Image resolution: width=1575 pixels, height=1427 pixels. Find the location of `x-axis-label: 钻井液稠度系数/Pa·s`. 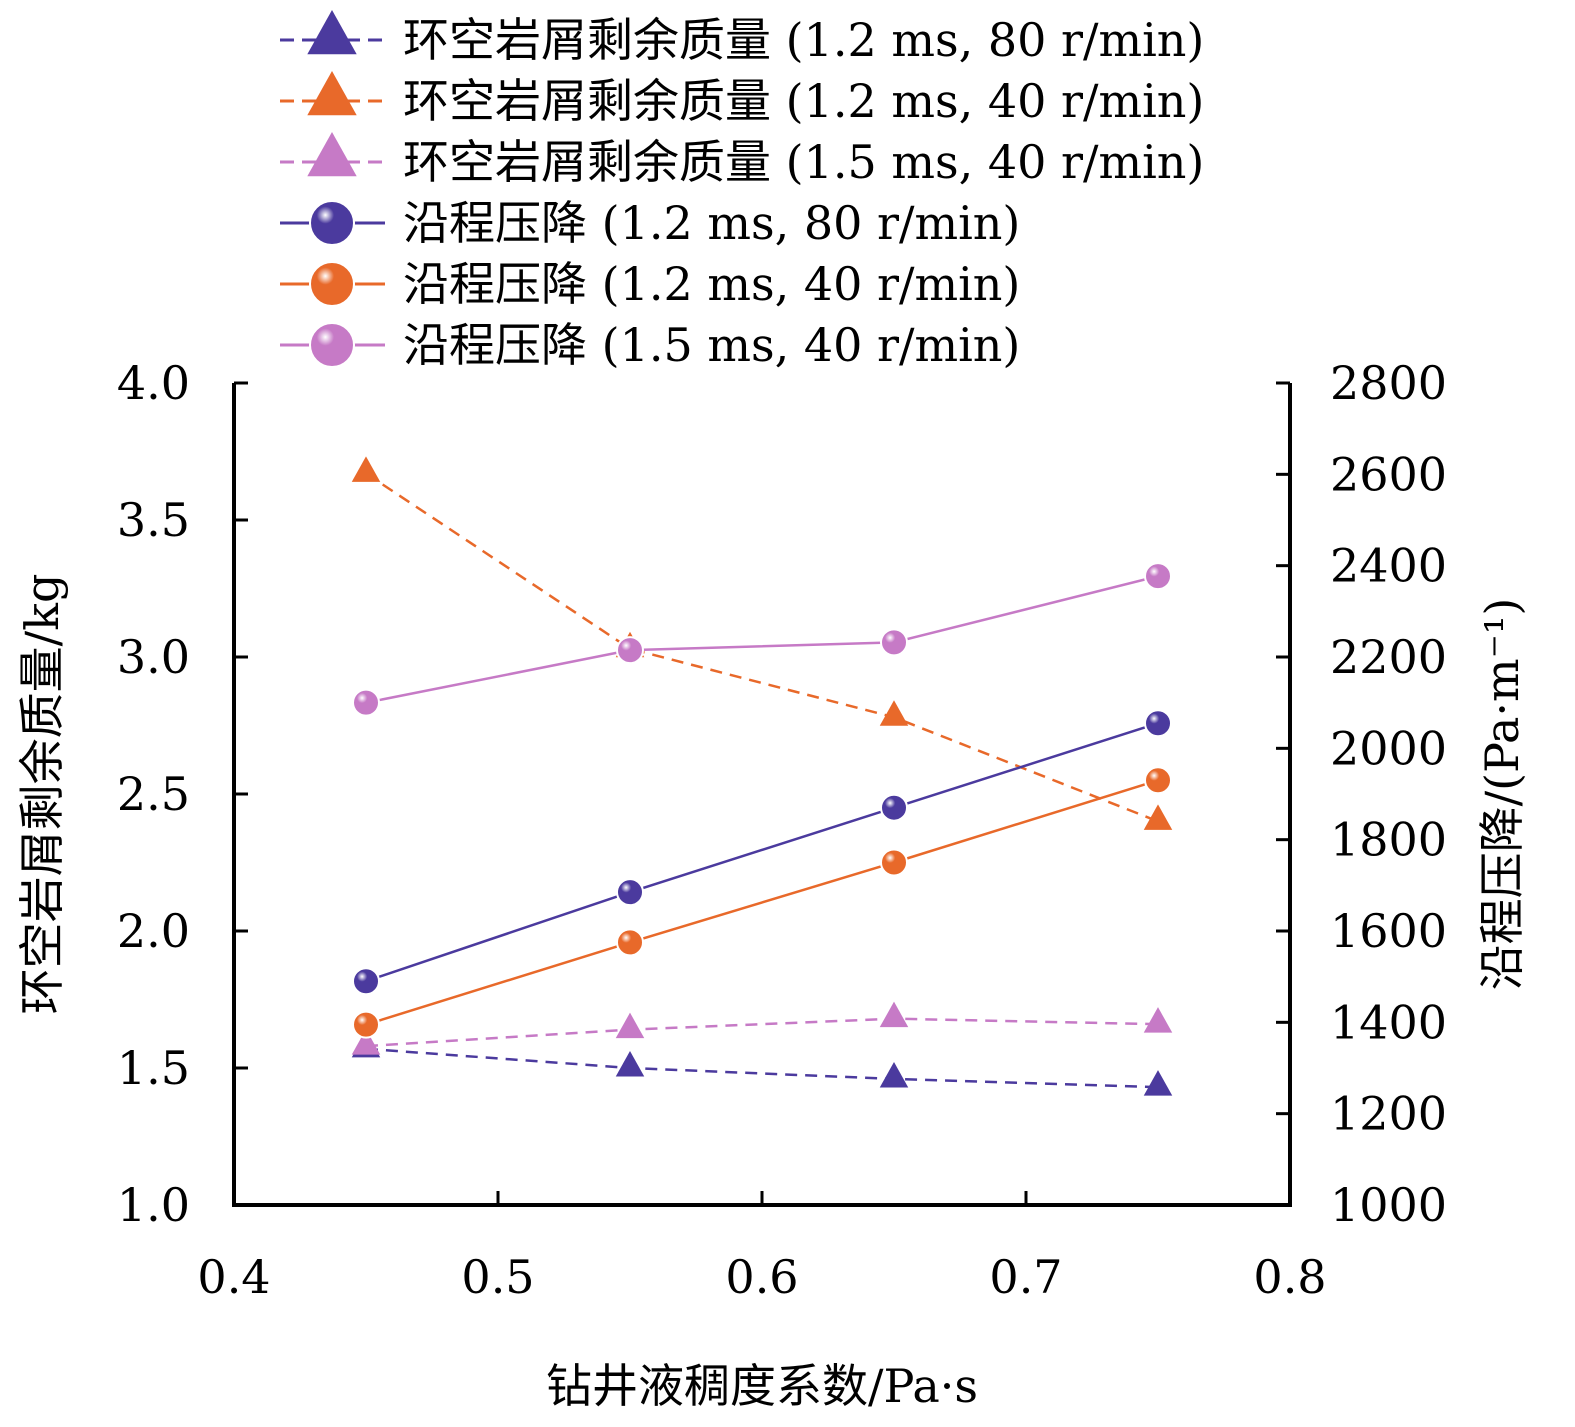

x-axis-label: 钻井液稠度系数/Pa·s is located at coordinates (762, 1386).